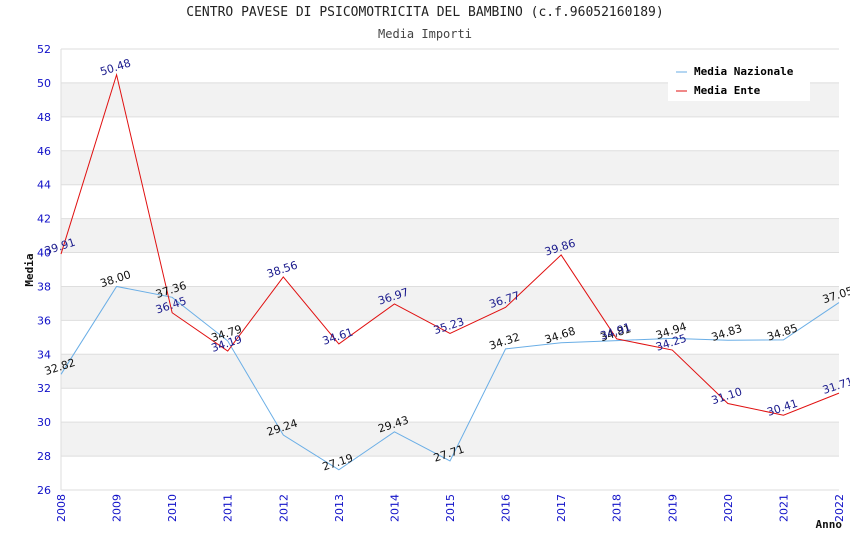 The height and width of the screenshot is (550, 850). What do you see at coordinates (783, 508) in the screenshot?
I see `x-tick-label: 2021` at bounding box center [783, 508].